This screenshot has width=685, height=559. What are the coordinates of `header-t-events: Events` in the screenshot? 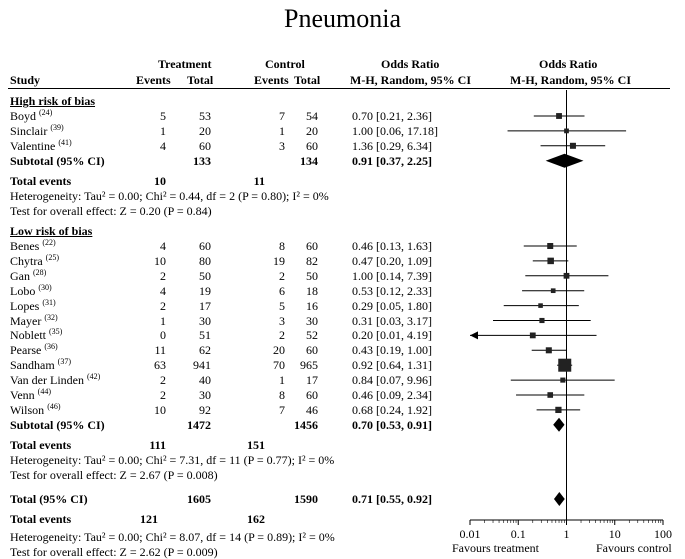 It's located at (153, 80).